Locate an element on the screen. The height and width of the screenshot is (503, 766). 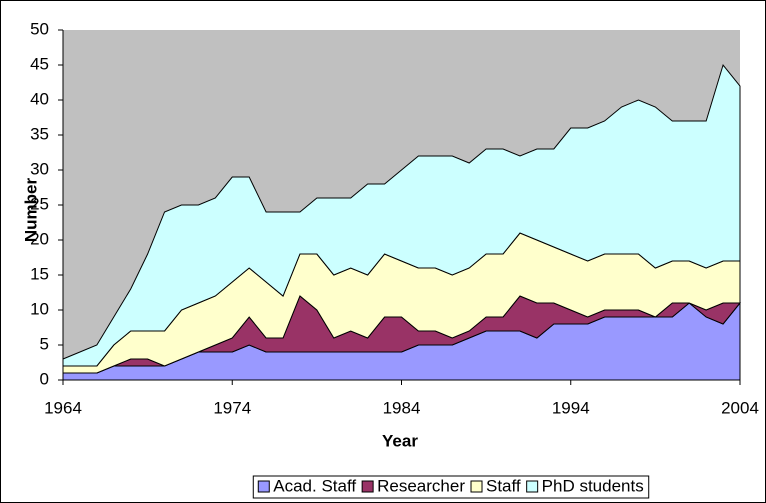
x-axis-title: Year is located at coordinates (400, 440).